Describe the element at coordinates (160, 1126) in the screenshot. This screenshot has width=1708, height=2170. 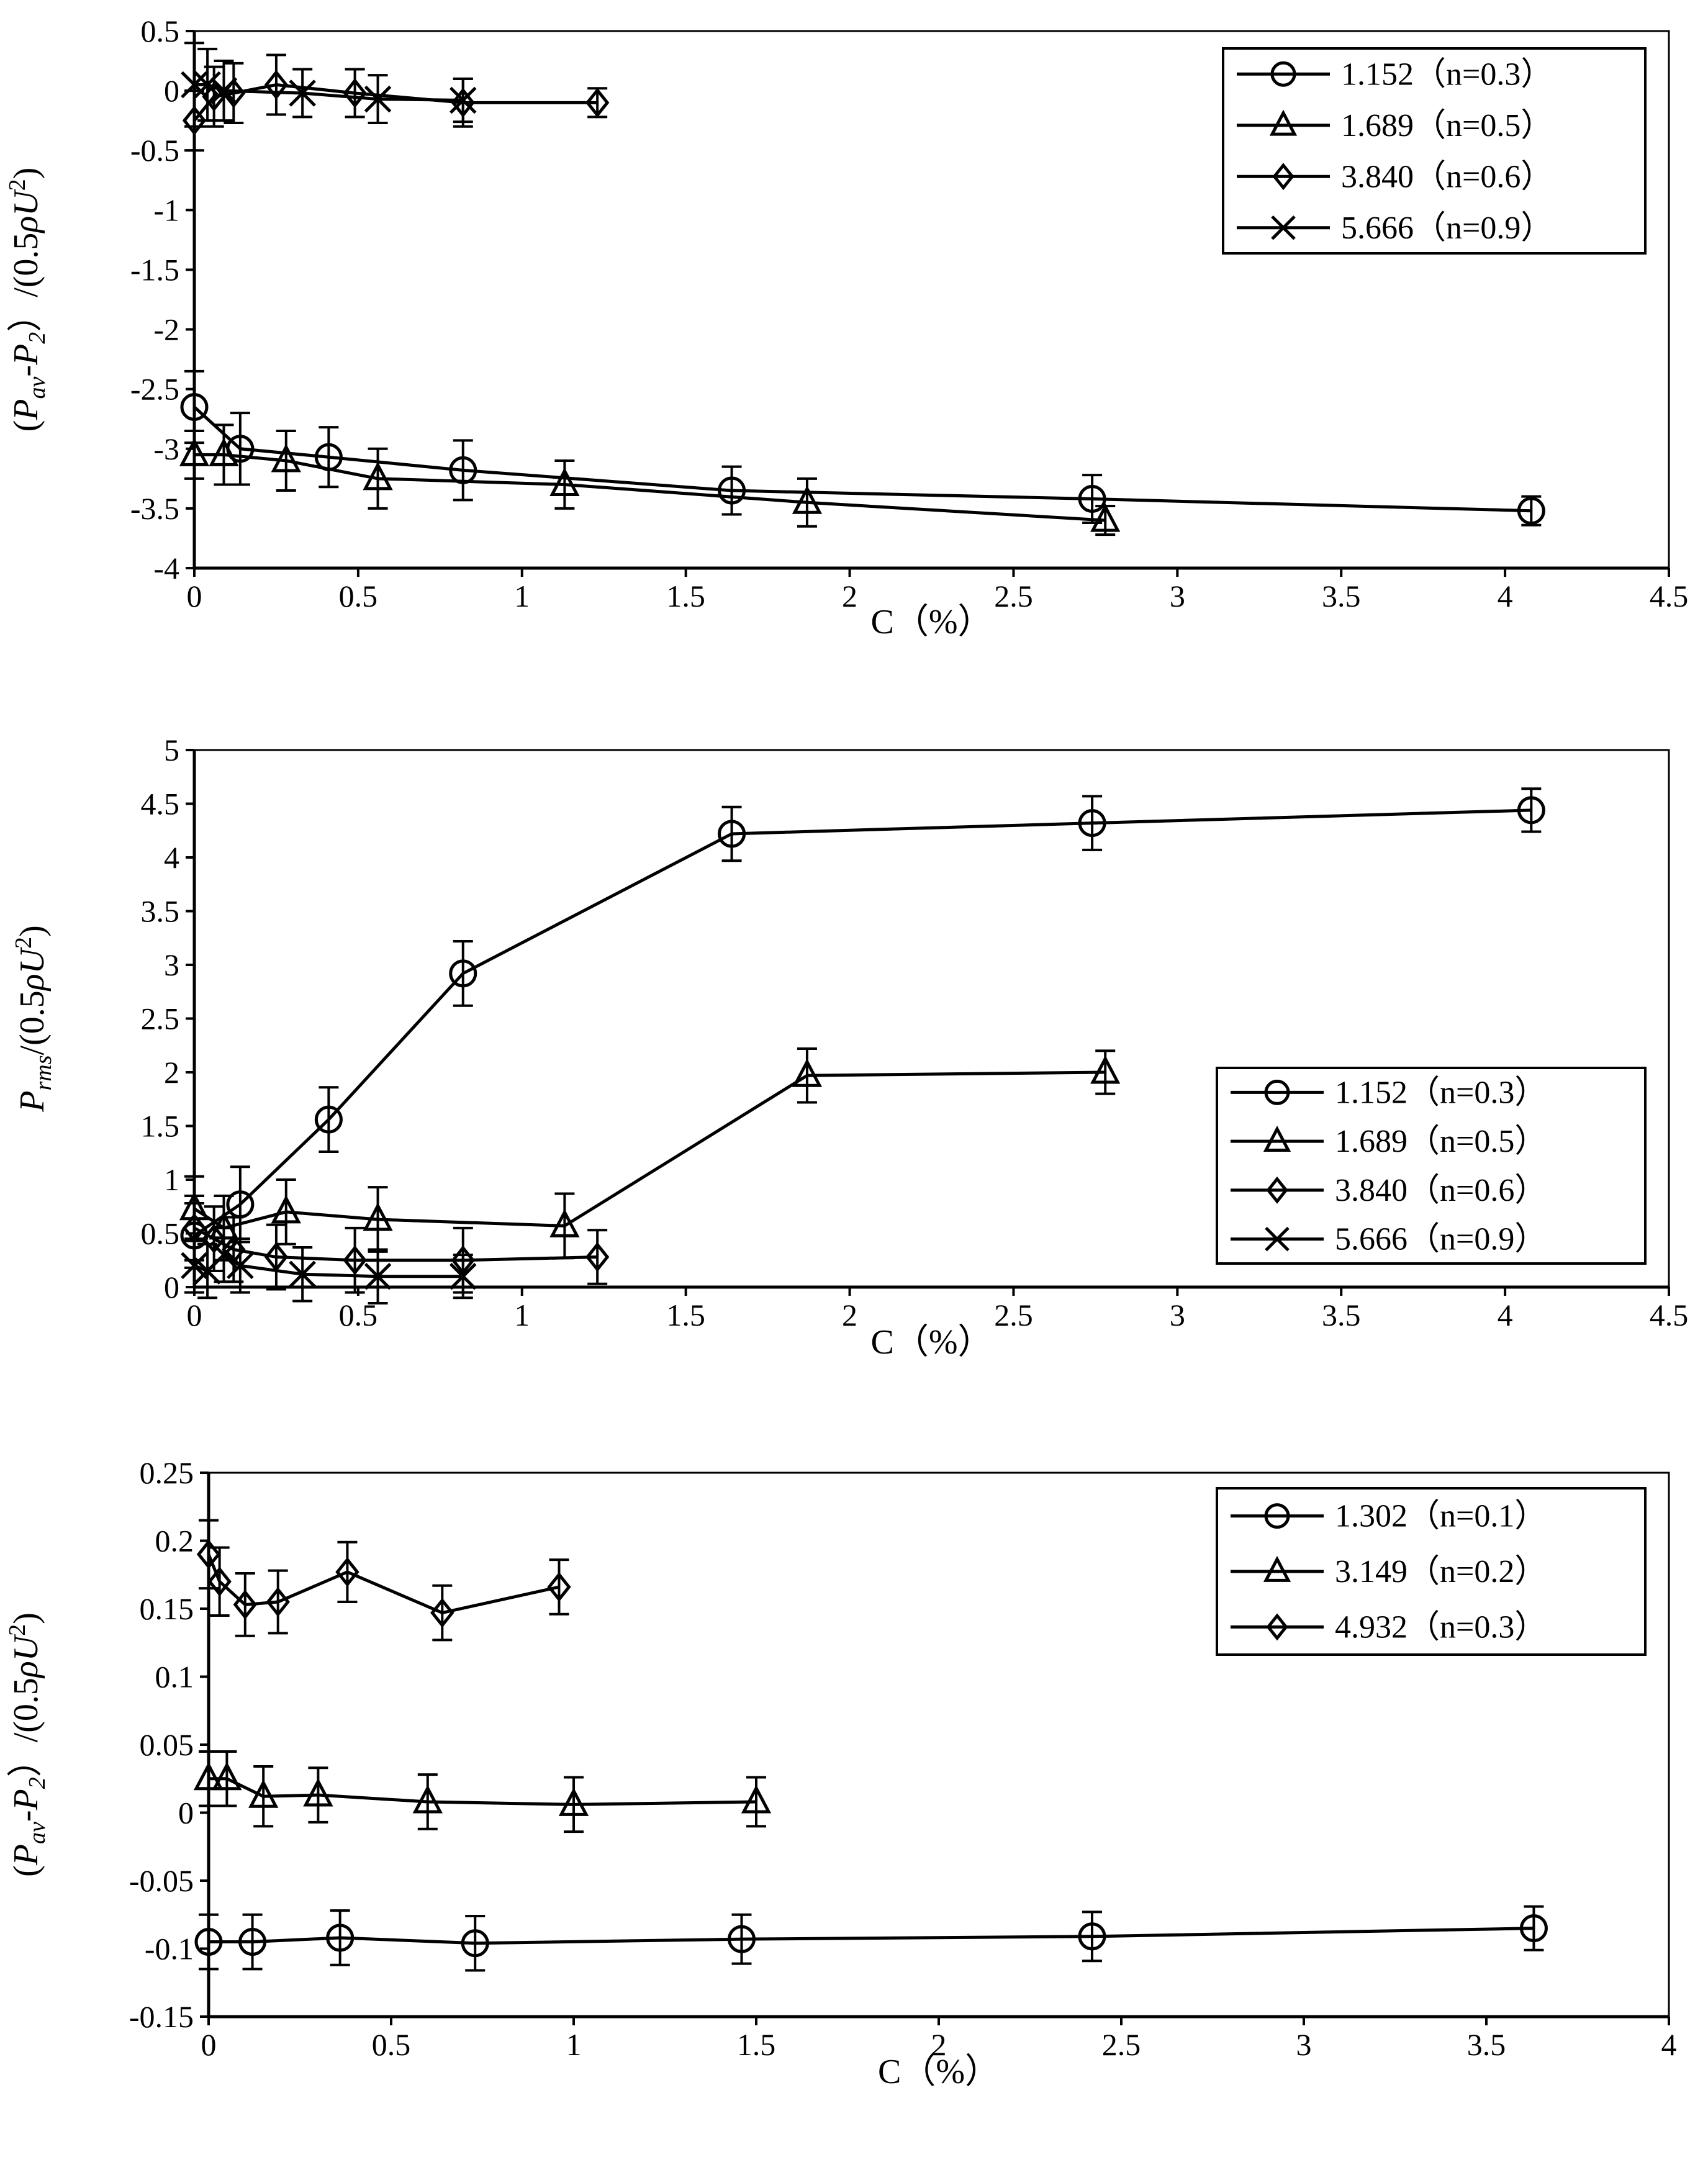
I see `y-tick-label: 1.5` at that location.